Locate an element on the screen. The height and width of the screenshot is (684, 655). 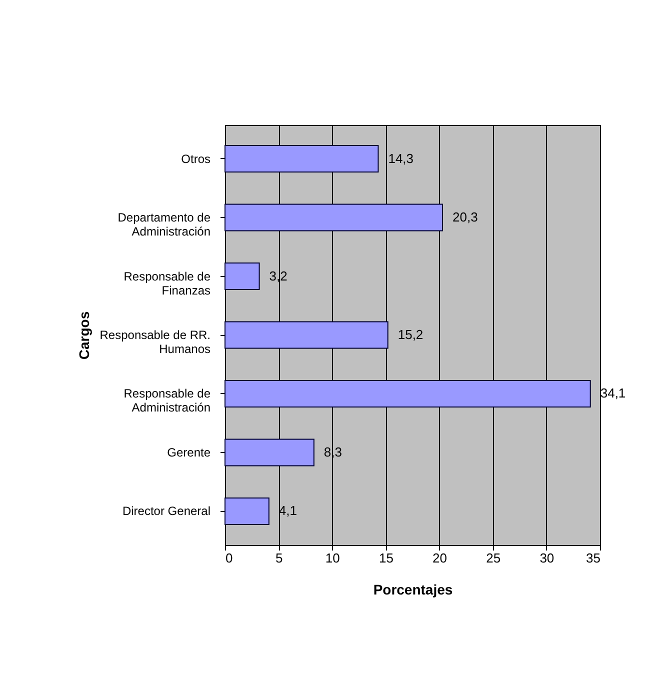
x-axis-title: Porcentajes is located at coordinates (413, 590).